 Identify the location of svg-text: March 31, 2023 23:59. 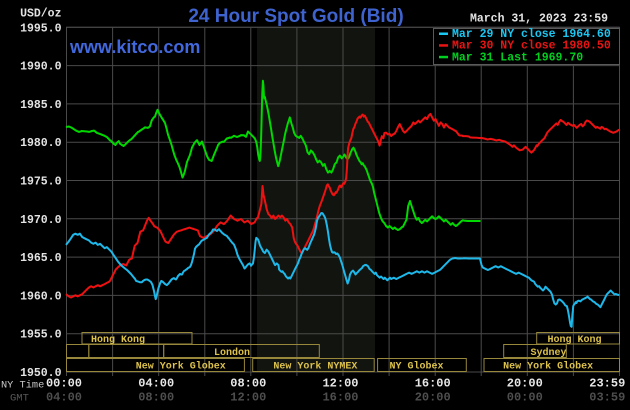
(539, 19).